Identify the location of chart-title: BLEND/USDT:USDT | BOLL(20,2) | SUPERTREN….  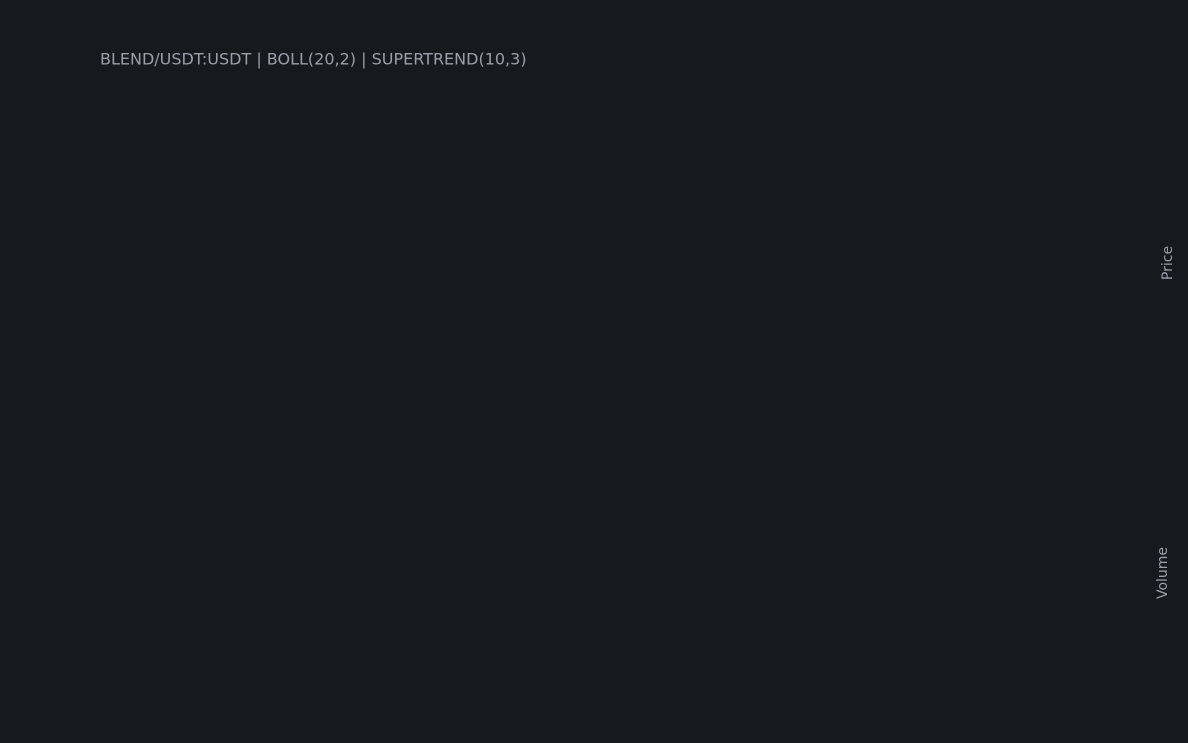
(313, 59).